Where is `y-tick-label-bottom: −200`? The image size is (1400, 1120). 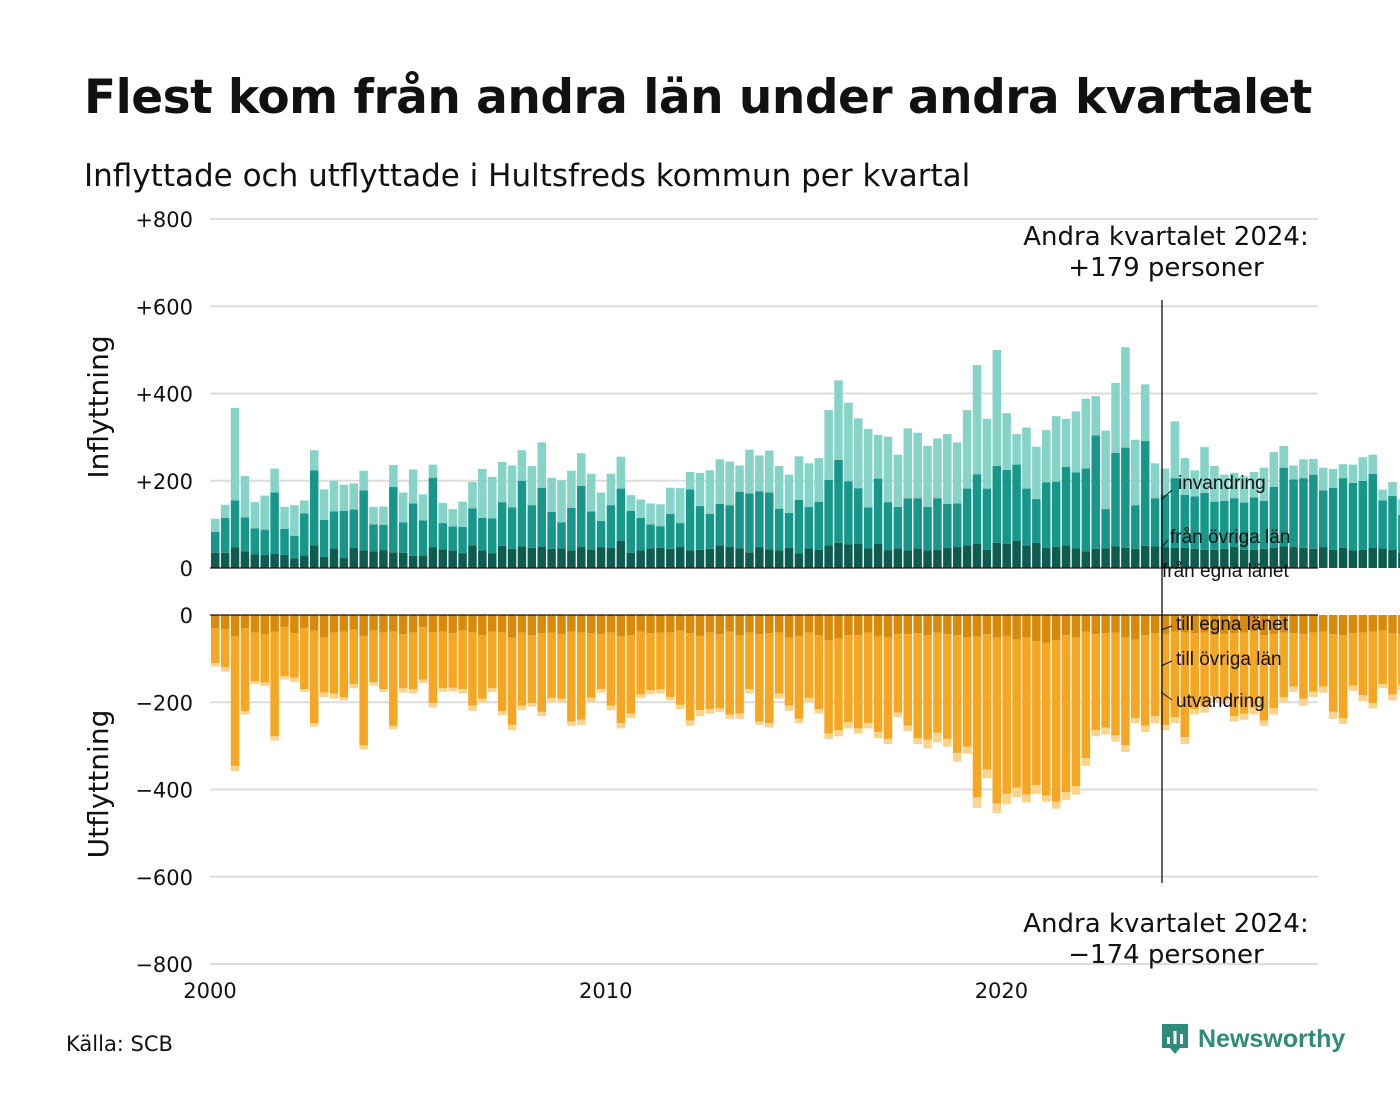
y-tick-label-bottom: −200 is located at coordinates (164, 703).